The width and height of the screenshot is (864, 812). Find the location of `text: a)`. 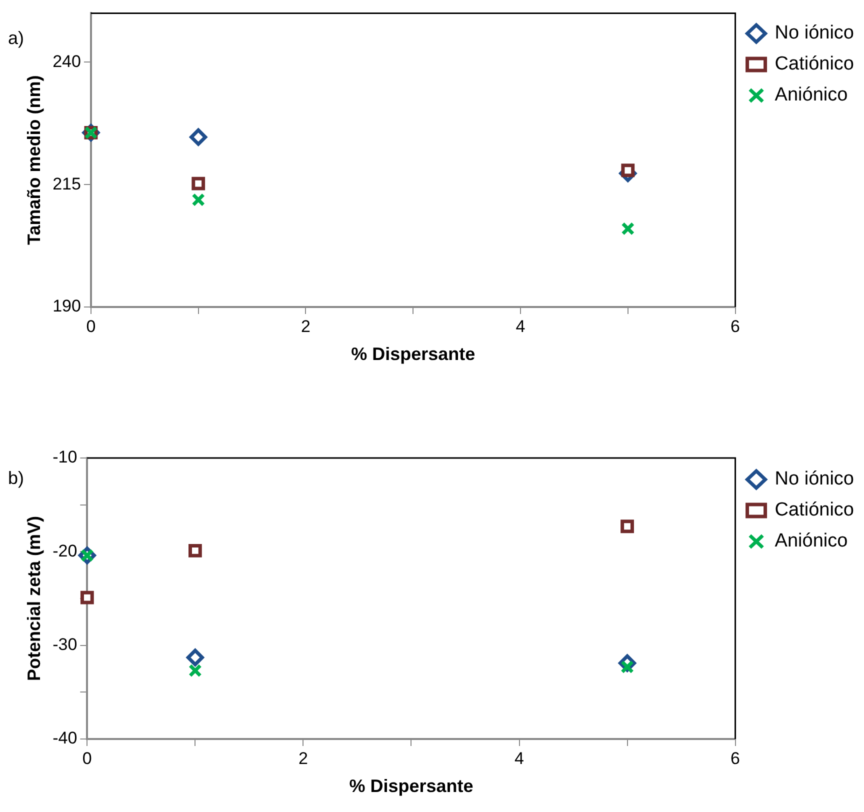

text: a) is located at coordinates (16, 38).